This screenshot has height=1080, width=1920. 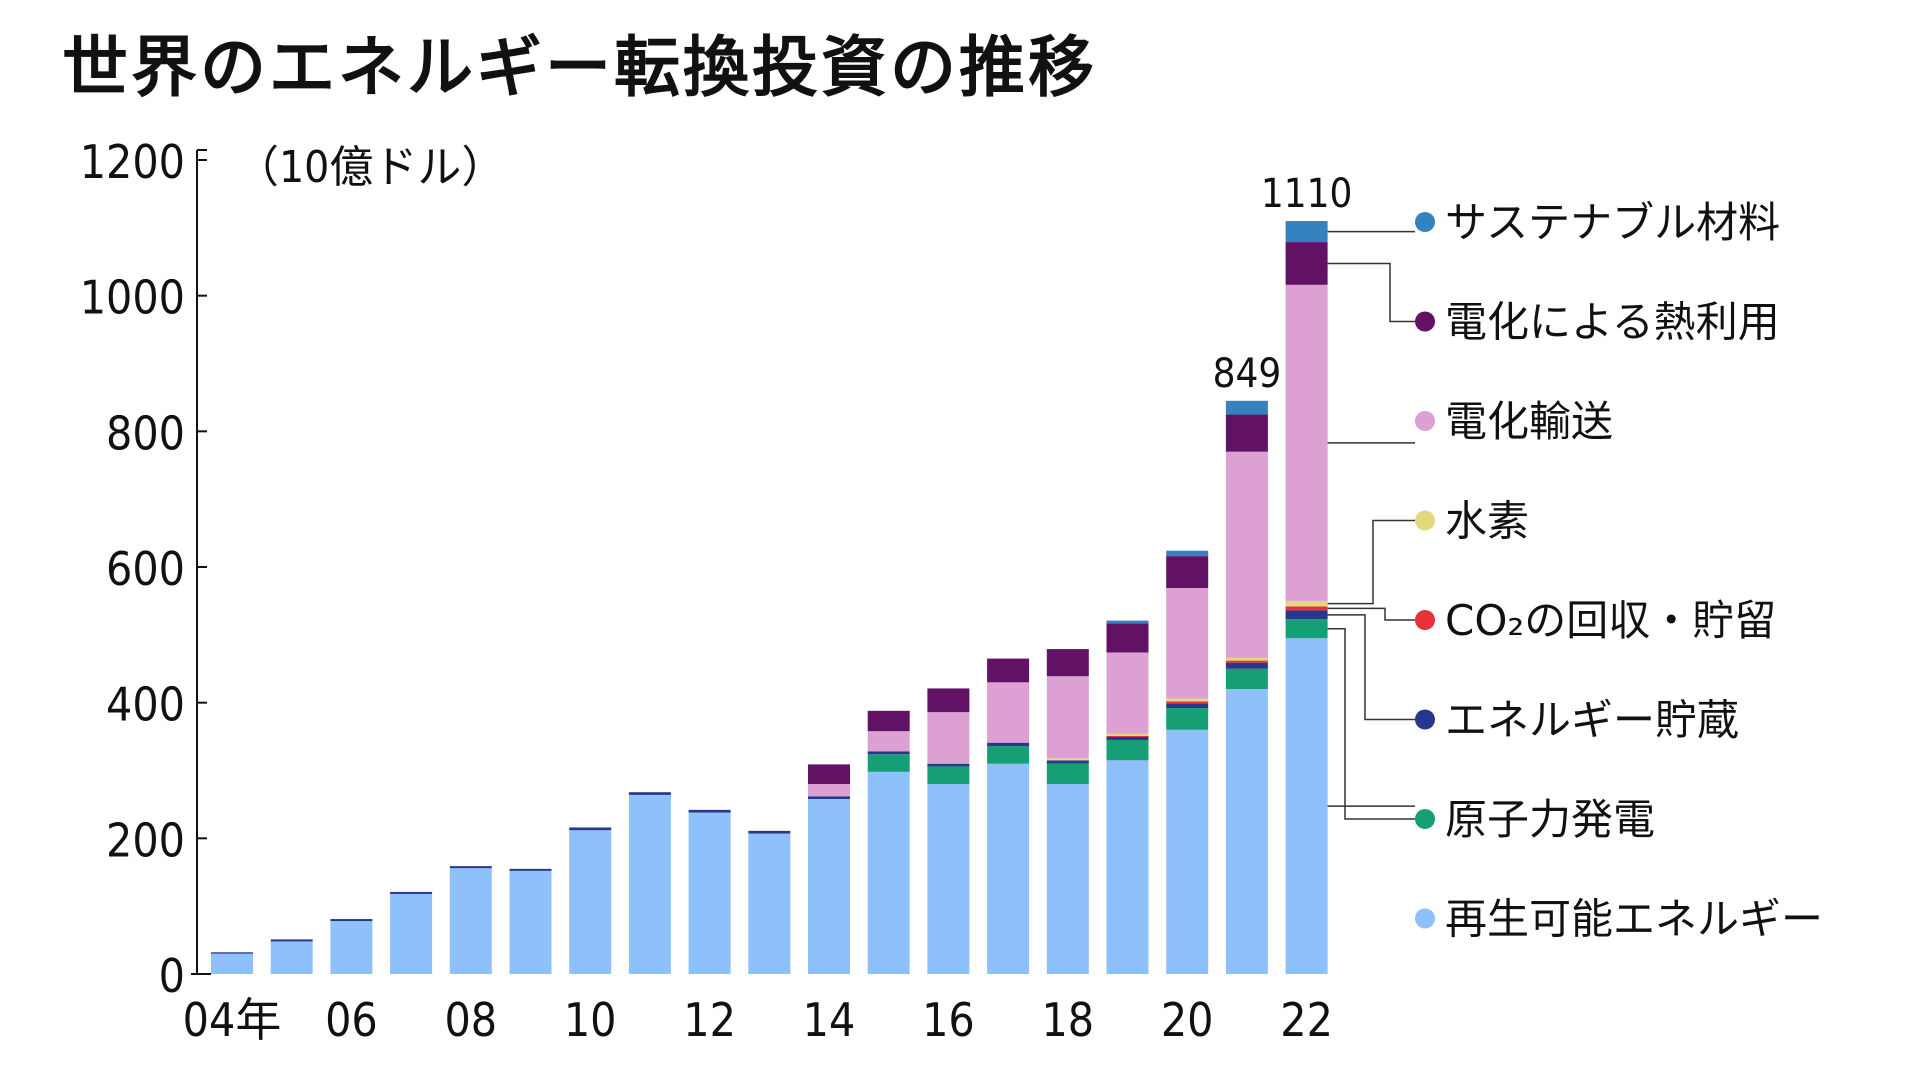 What do you see at coordinates (1187, 1020) in the screenshot?
I see `x-tick-label: 20` at bounding box center [1187, 1020].